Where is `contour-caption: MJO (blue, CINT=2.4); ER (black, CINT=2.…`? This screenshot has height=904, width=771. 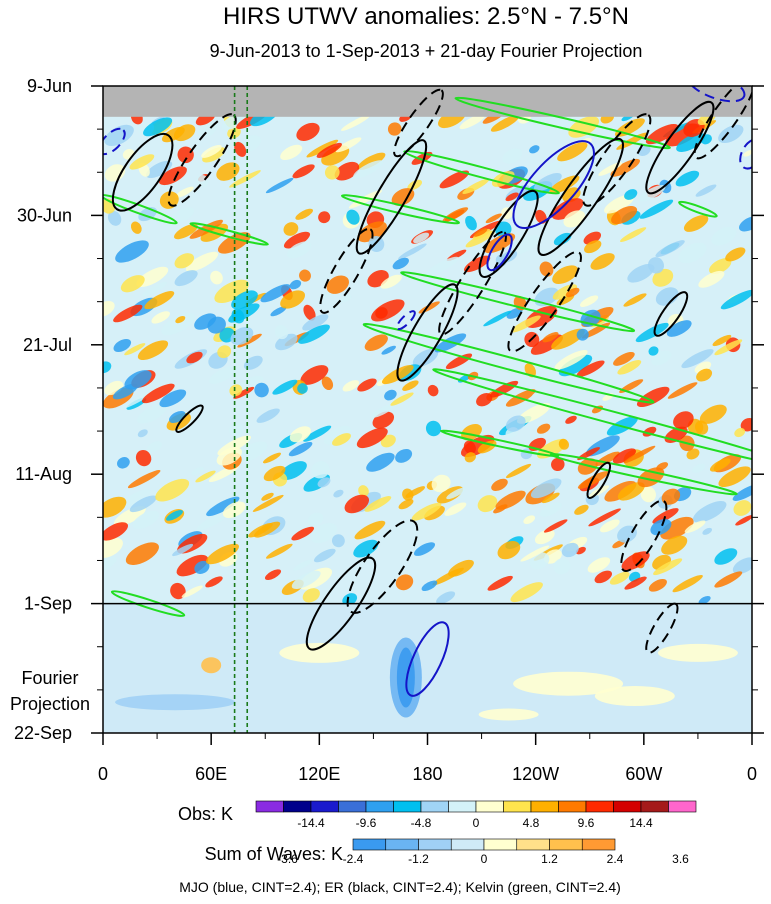 contour-caption: MJO (blue, CINT=2.4); ER (black, CINT=2.… is located at coordinates (400, 887).